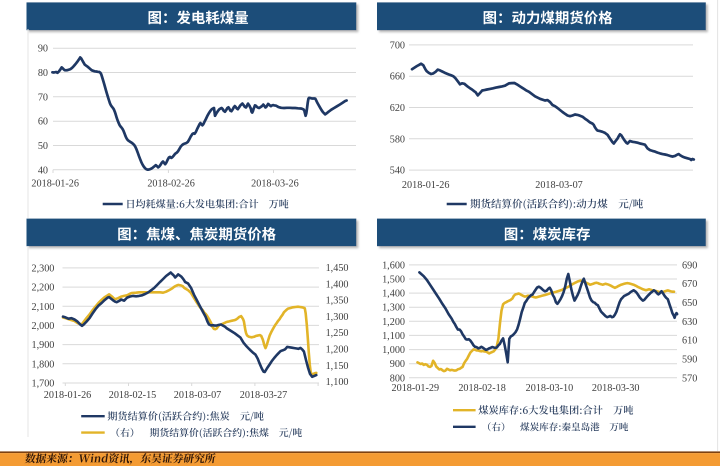 This screenshot has height=466, width=720. Describe the element at coordinates (689, 360) in the screenshot. I see `svg-text: 590` at that location.